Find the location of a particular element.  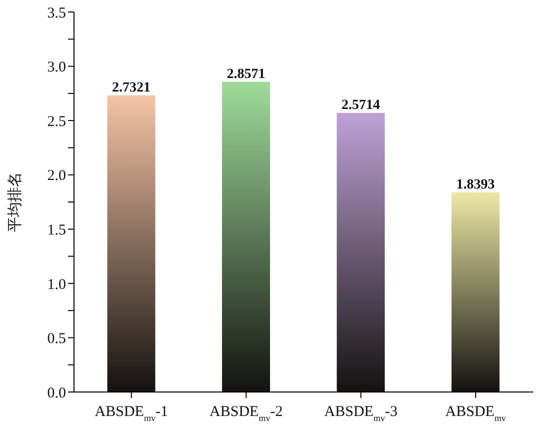

x-tick-label: ABSDE$_{mv}$-1 is located at coordinates (131, 413).